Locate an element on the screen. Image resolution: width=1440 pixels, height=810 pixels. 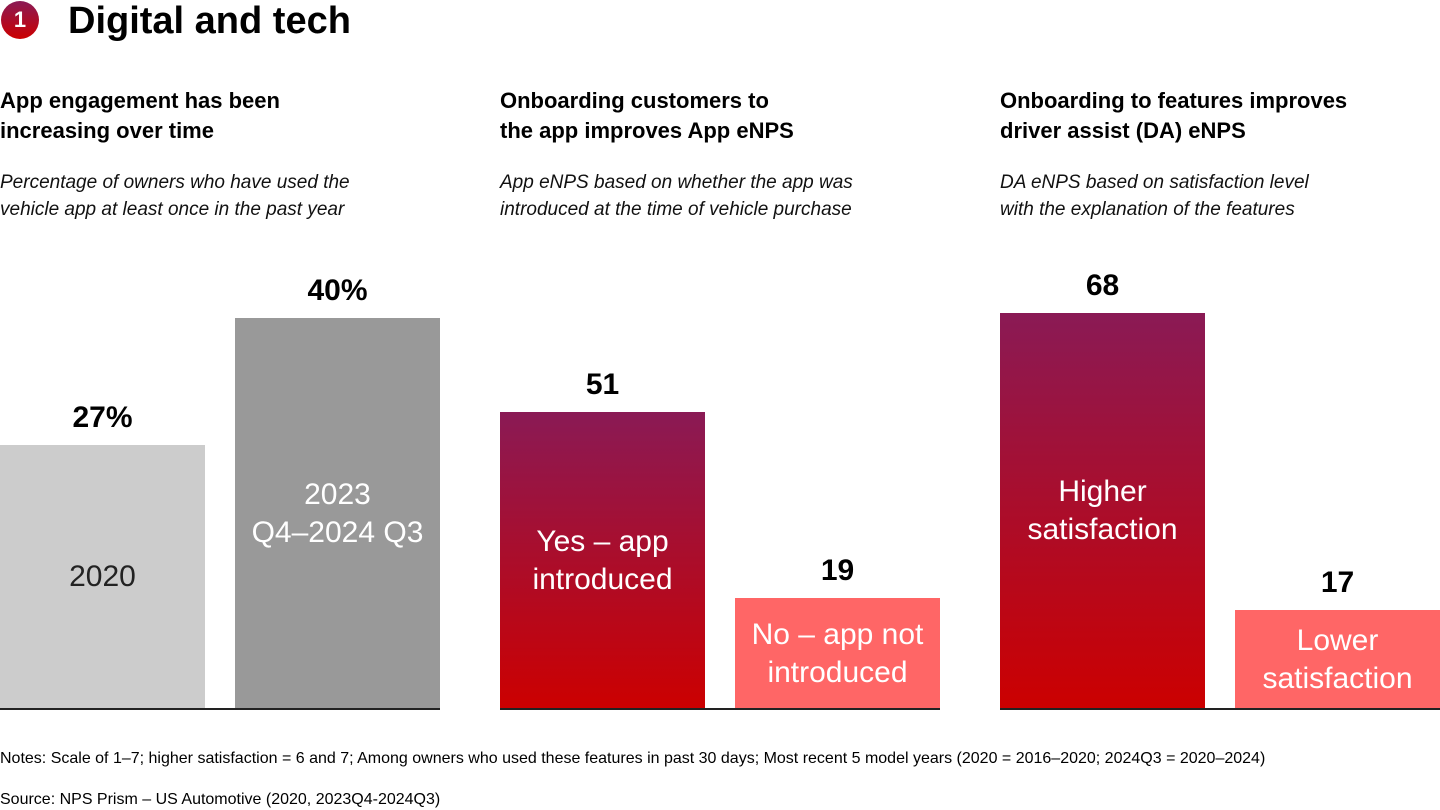
bar-category-label: 2020 is located at coordinates (102, 577).